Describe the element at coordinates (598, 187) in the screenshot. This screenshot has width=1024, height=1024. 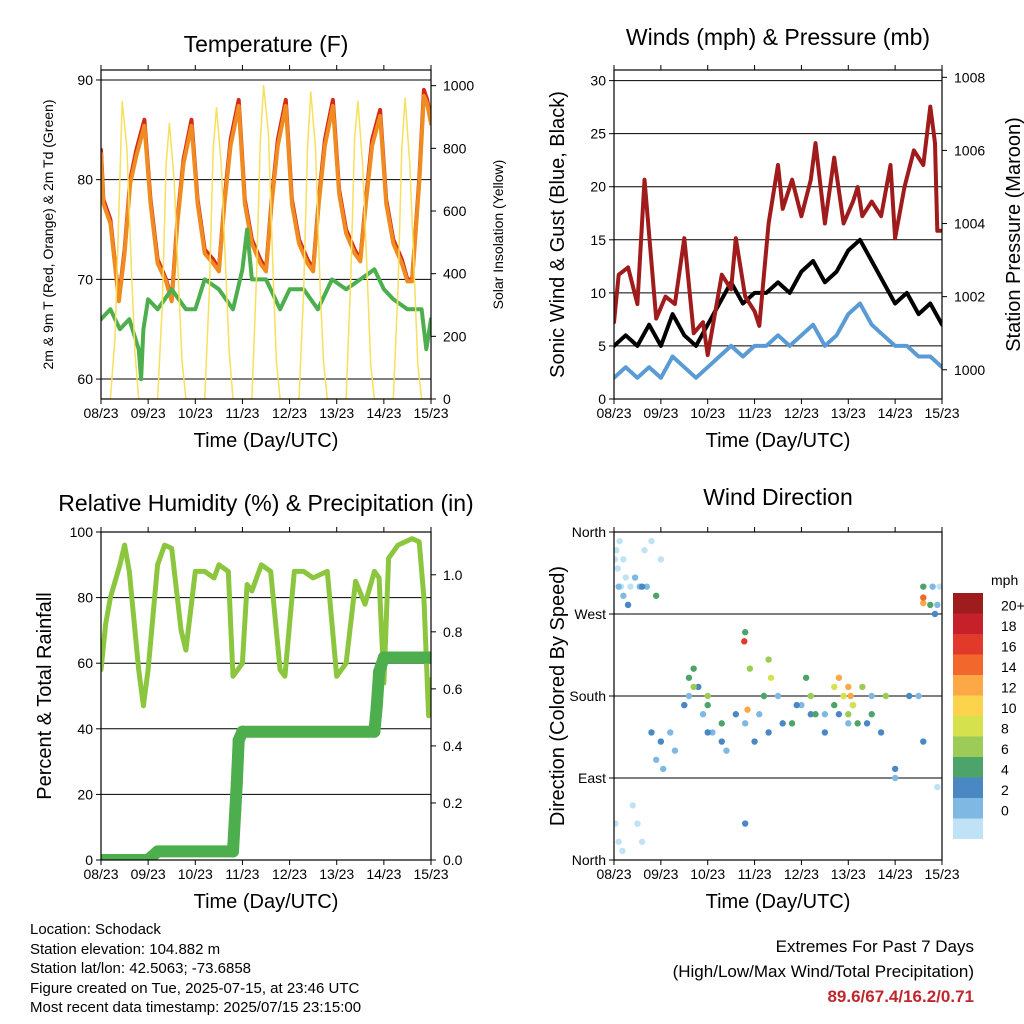
I see `y-tick-label: 20` at that location.